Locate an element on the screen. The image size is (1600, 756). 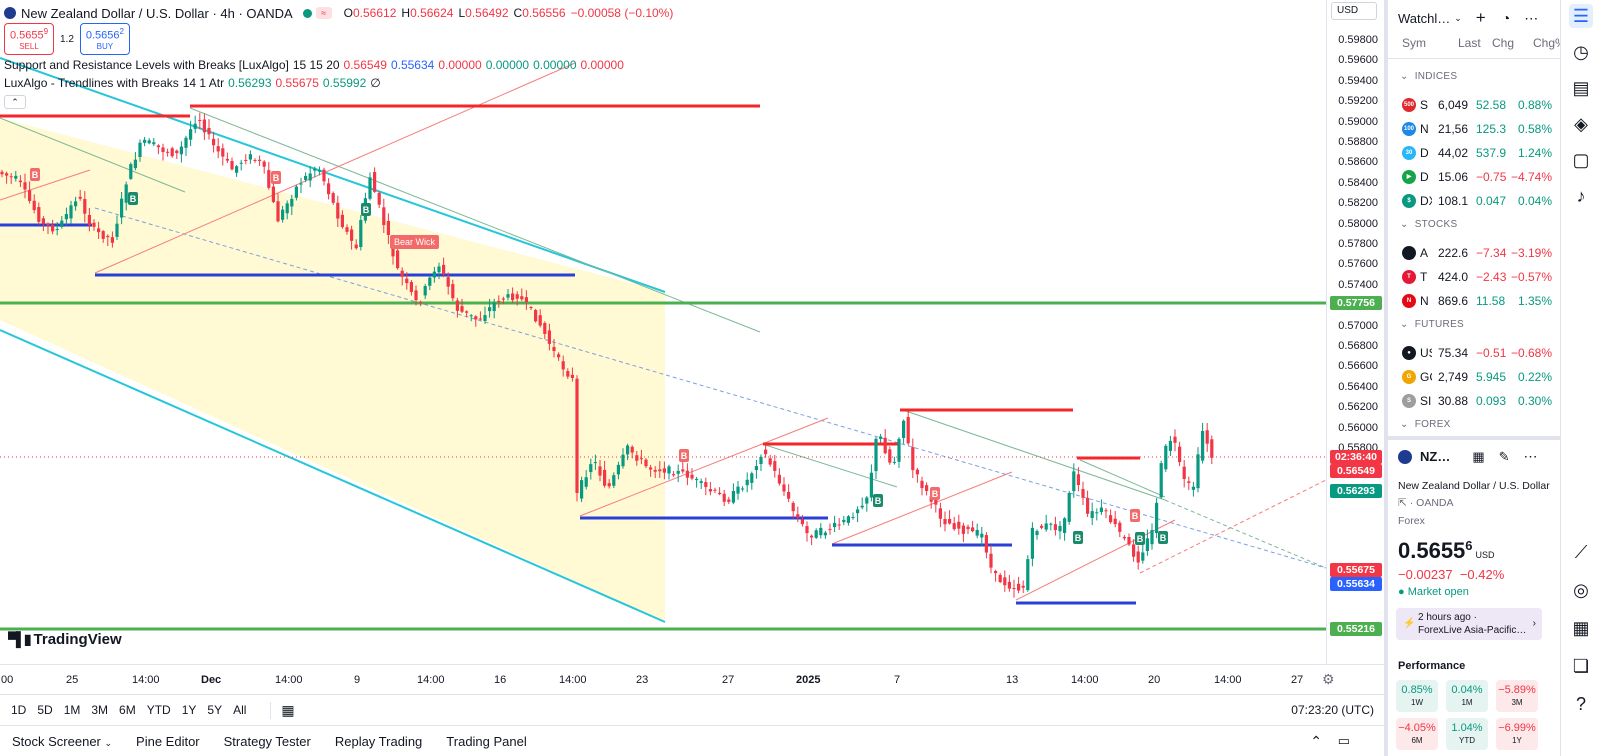
col-last: Last is located at coordinates (1469, 43).